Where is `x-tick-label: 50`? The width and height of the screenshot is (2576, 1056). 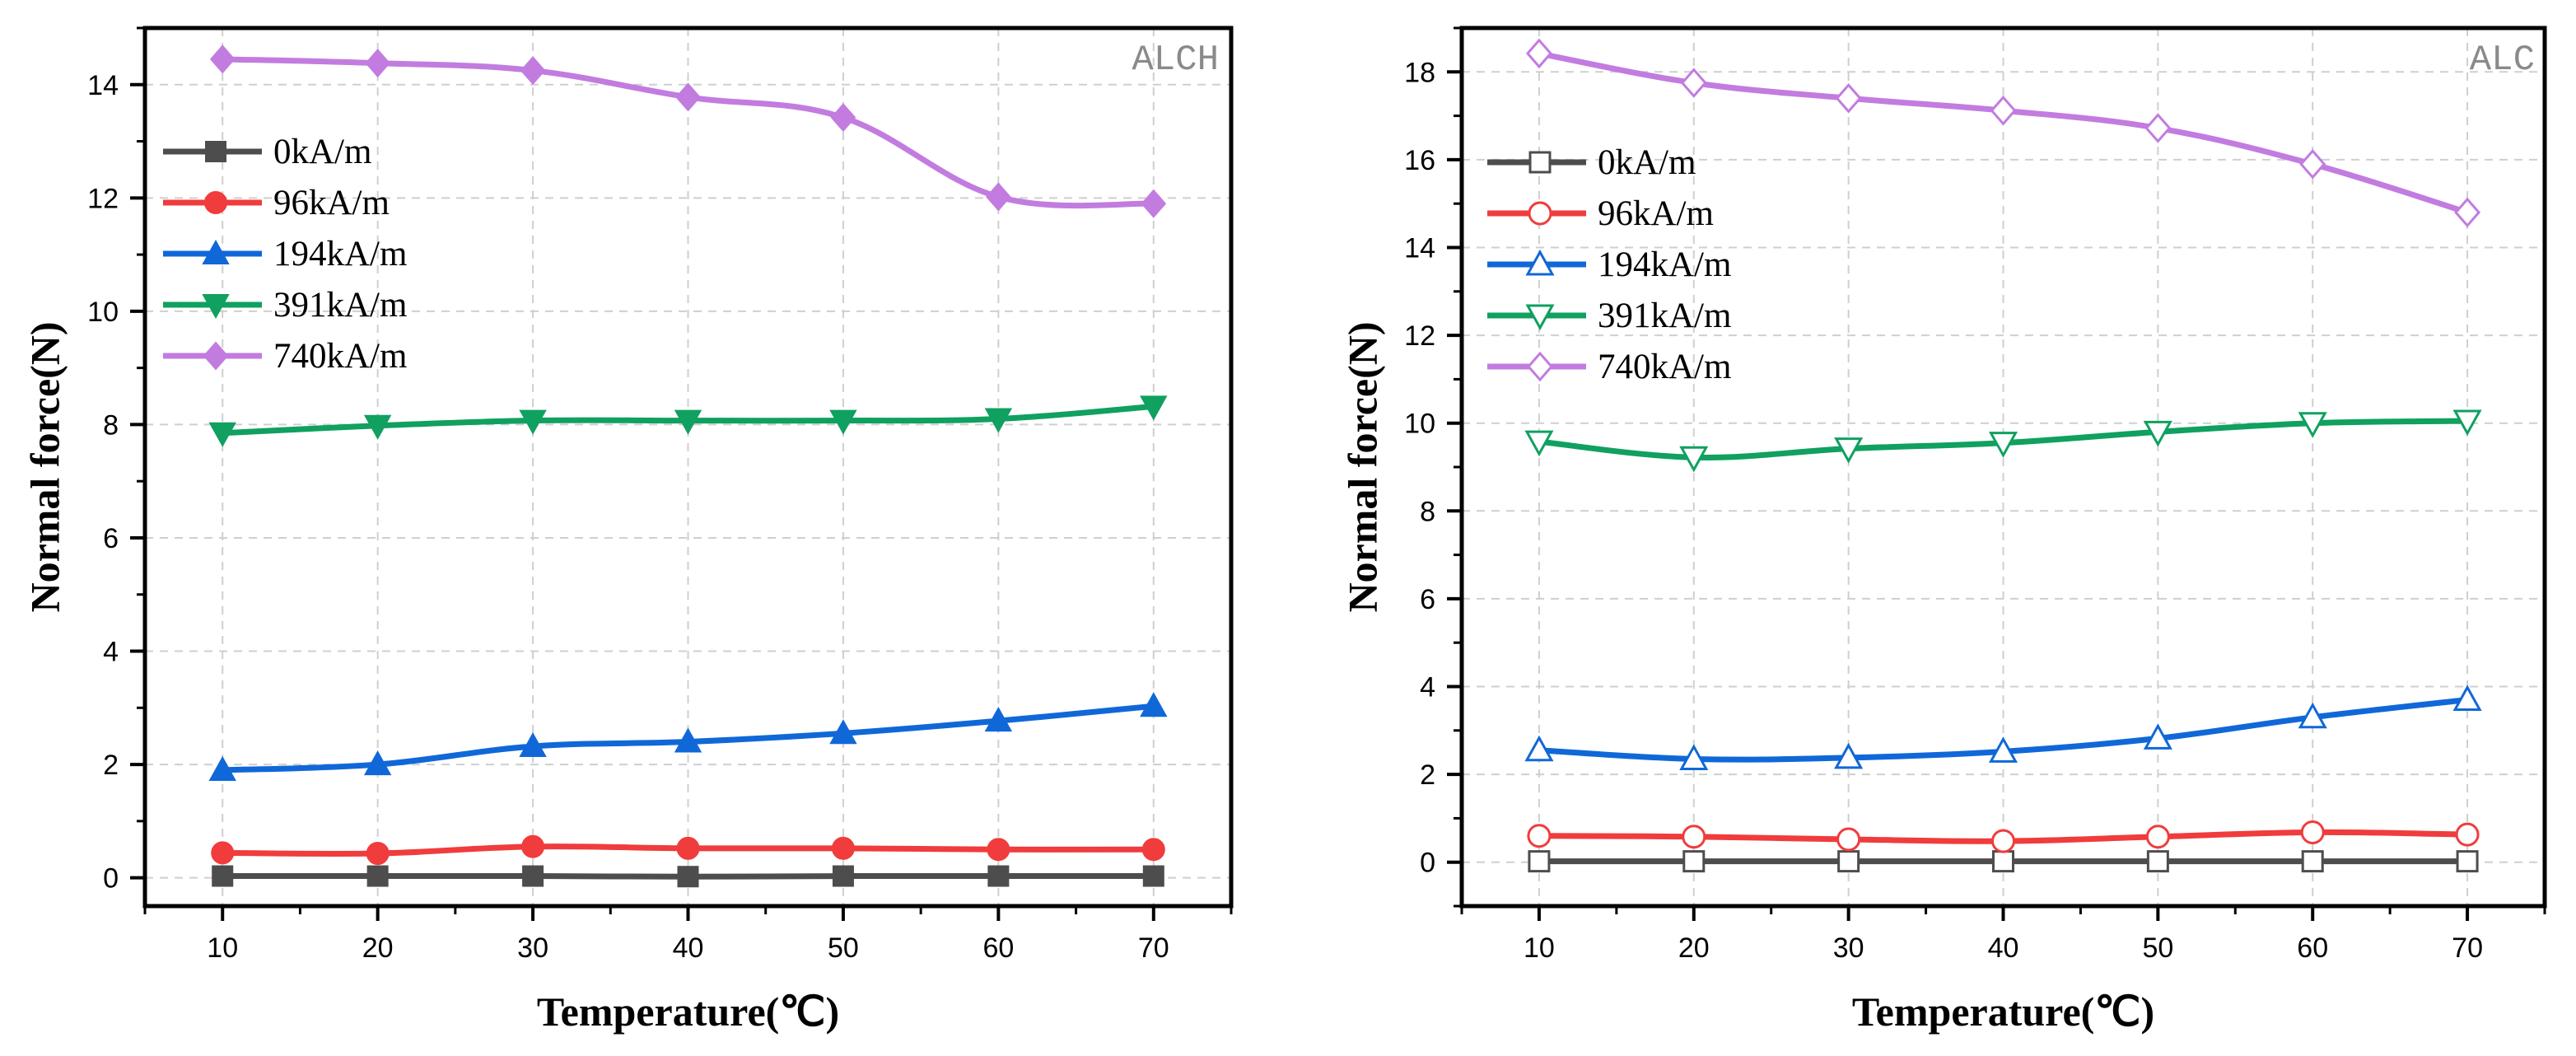
x-tick-label: 50 is located at coordinates (843, 948).